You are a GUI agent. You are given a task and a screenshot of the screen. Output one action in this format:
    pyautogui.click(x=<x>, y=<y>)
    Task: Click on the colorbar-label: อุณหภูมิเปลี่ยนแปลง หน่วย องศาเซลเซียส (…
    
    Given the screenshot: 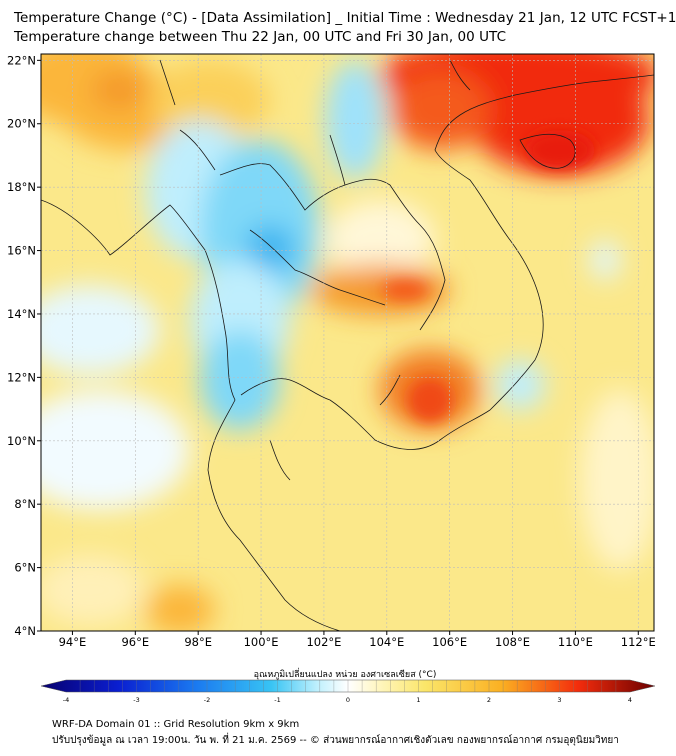 What is the action you would take?
    pyautogui.click(x=345, y=673)
    